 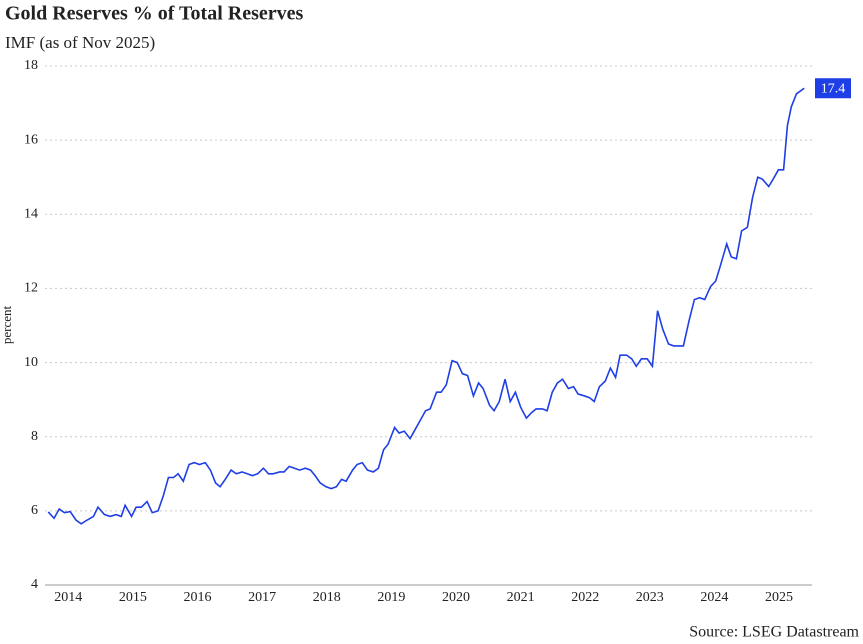 I want to click on y-tick-label: 10, so click(x=31, y=362).